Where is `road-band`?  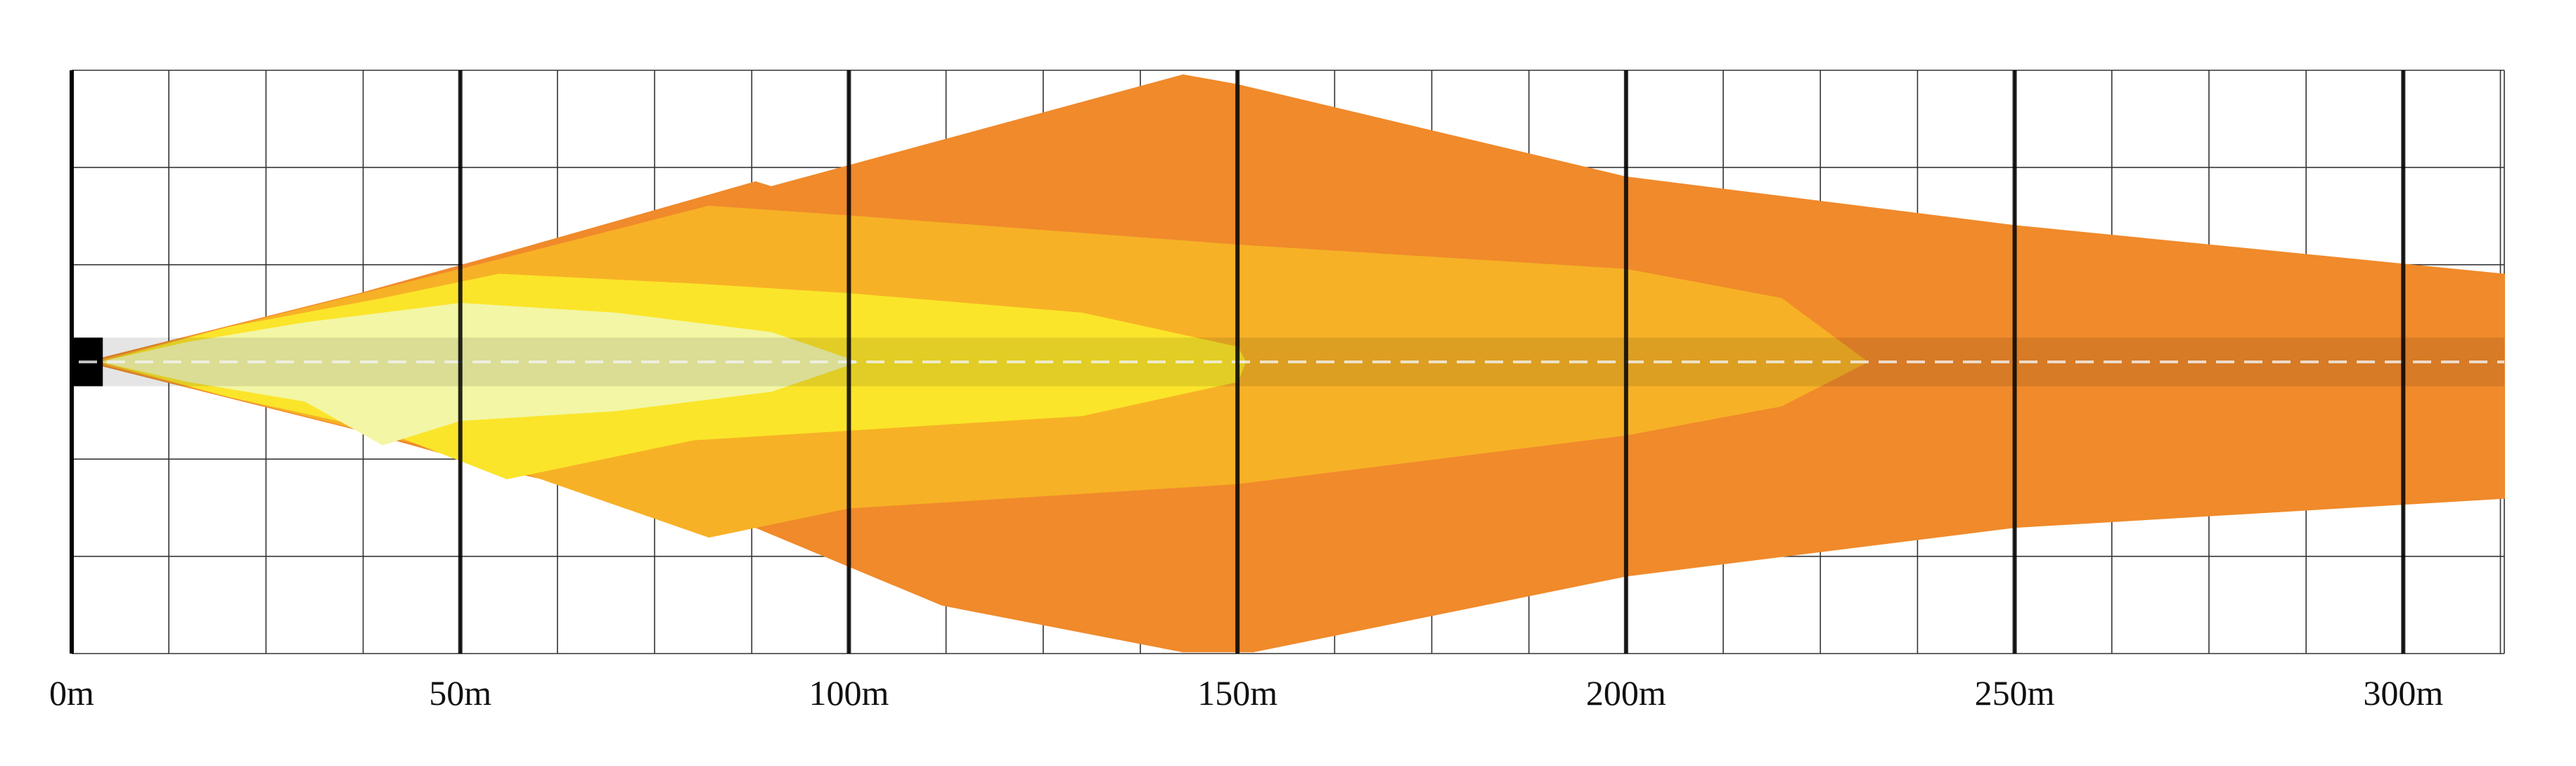 road-band is located at coordinates (1288, 362).